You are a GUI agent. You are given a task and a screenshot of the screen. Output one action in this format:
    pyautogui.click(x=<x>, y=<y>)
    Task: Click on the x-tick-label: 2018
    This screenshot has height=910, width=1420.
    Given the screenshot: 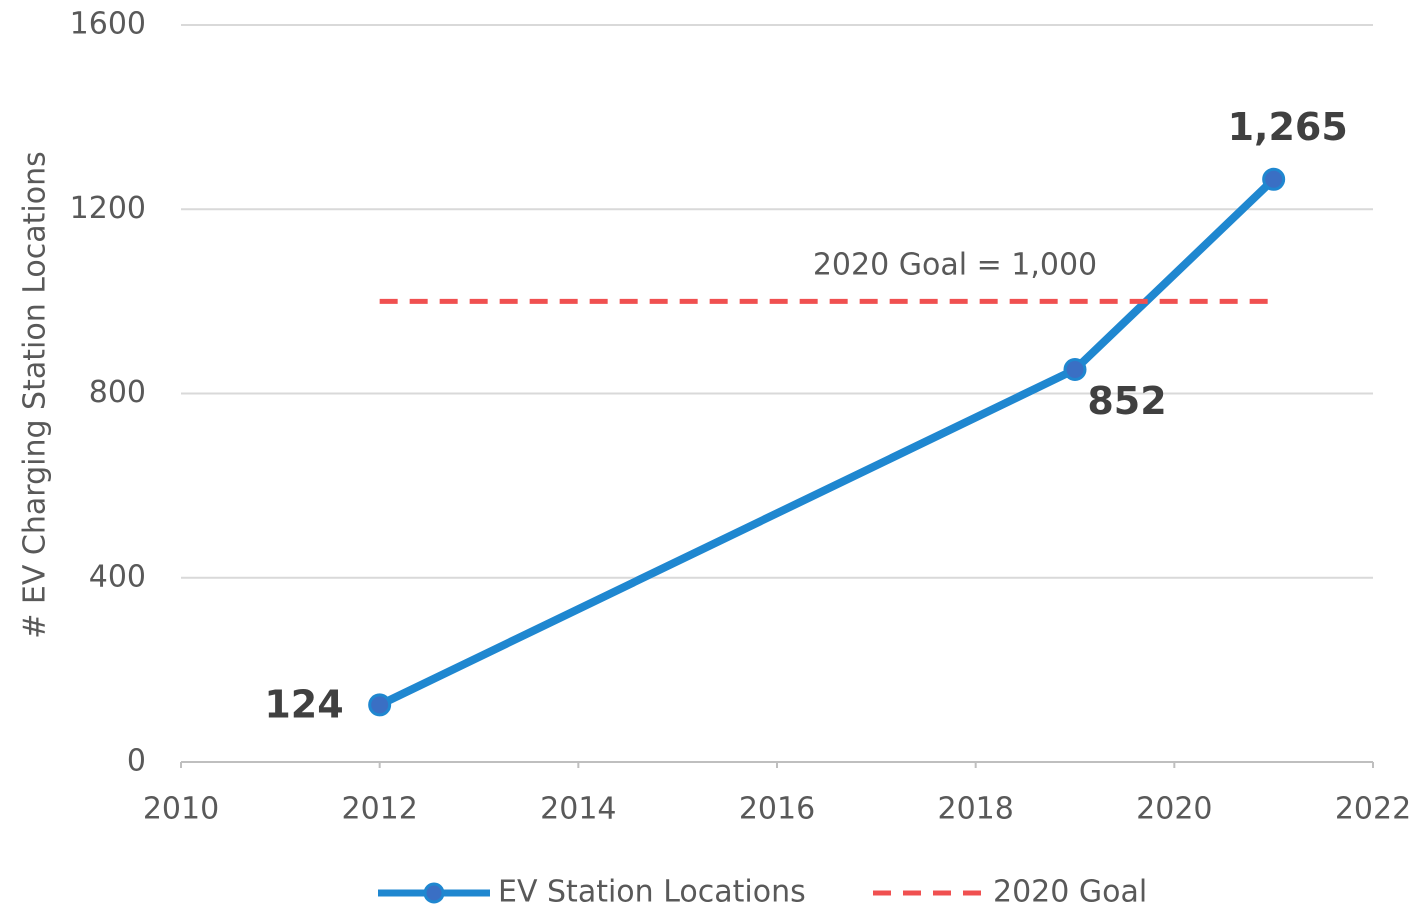 What is the action you would take?
    pyautogui.click(x=975, y=809)
    